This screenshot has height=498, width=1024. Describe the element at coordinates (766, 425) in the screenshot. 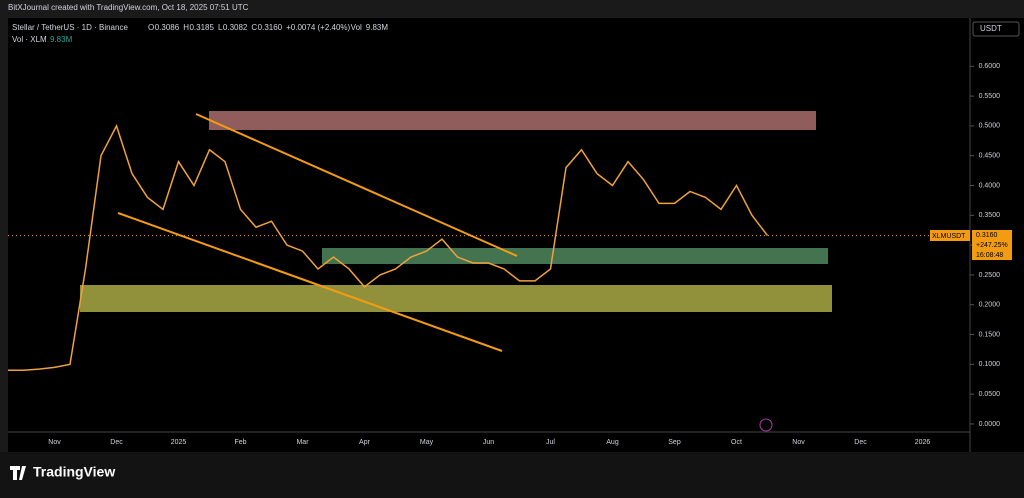

I see `event-icon` at that location.